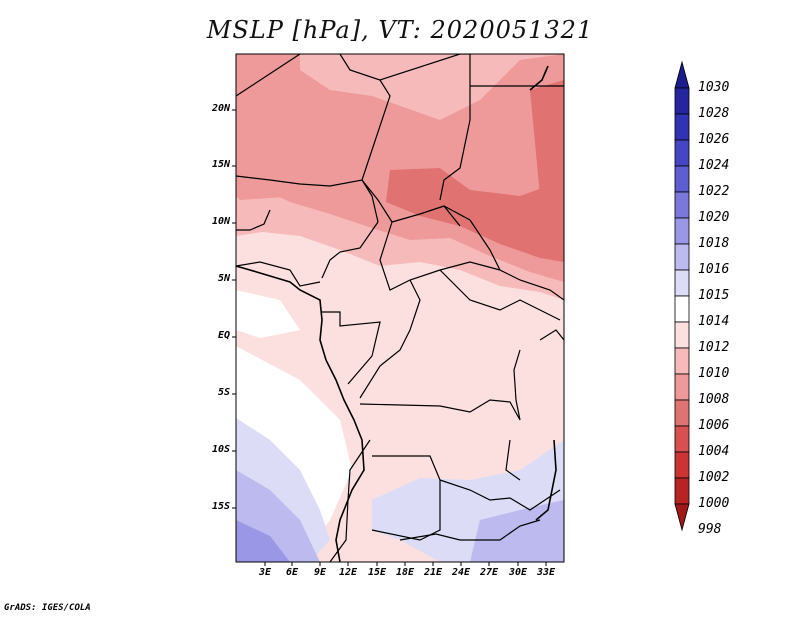 This screenshot has height=618, width=800. What do you see at coordinates (400, 30) in the screenshot?
I see `chart-title: MSLP [hPa], VT: 2020051321` at bounding box center [400, 30].